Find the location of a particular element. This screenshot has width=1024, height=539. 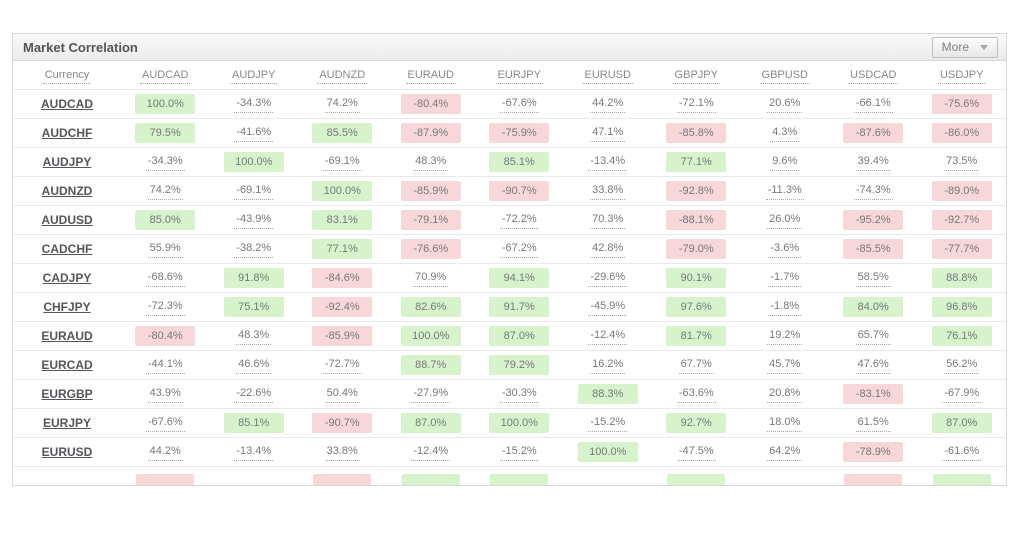

correlation-value: -12.4% is located at coordinates (608, 336).